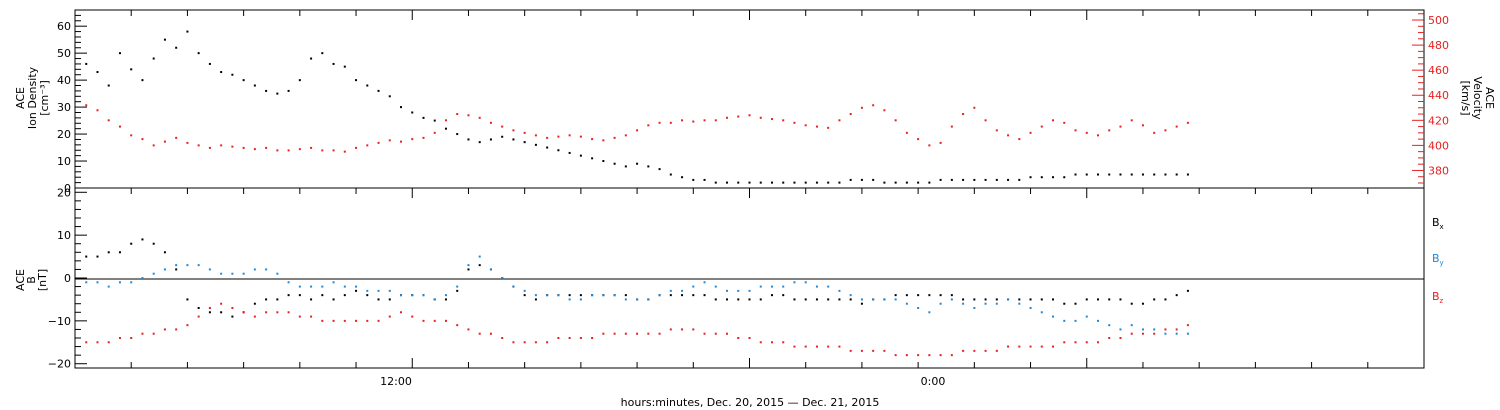 This screenshot has width=1500, height=410. Describe the element at coordinates (44, 98) in the screenshot. I see `top-left-title-line3: [cm⁻³]` at that location.